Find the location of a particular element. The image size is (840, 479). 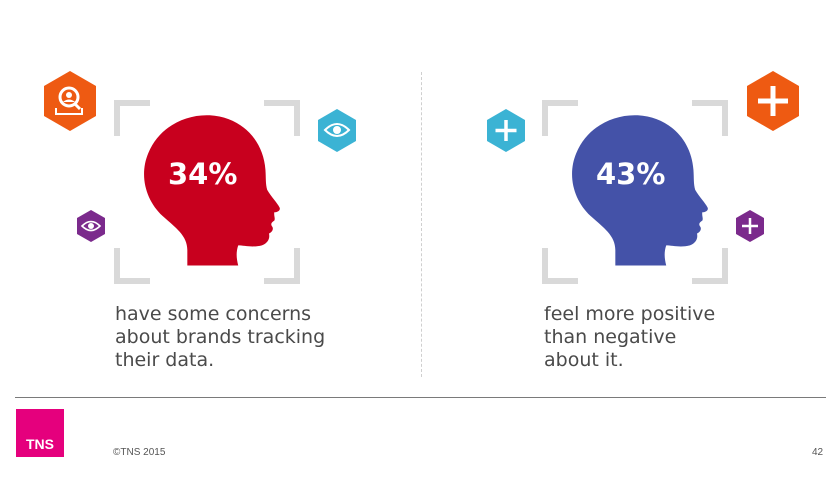

tns-logo: TNS is located at coordinates (40, 433).